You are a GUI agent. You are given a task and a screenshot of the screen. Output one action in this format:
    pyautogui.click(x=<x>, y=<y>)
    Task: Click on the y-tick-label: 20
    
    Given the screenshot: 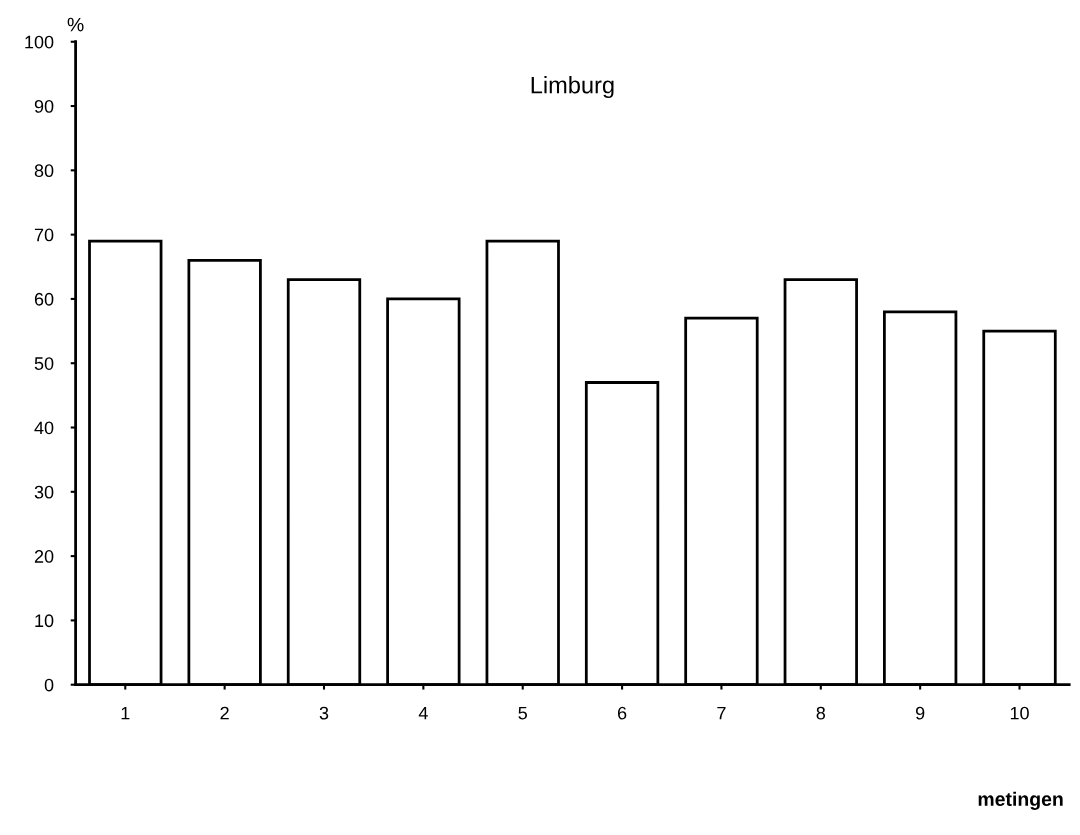 What is the action you would take?
    pyautogui.click(x=44, y=556)
    